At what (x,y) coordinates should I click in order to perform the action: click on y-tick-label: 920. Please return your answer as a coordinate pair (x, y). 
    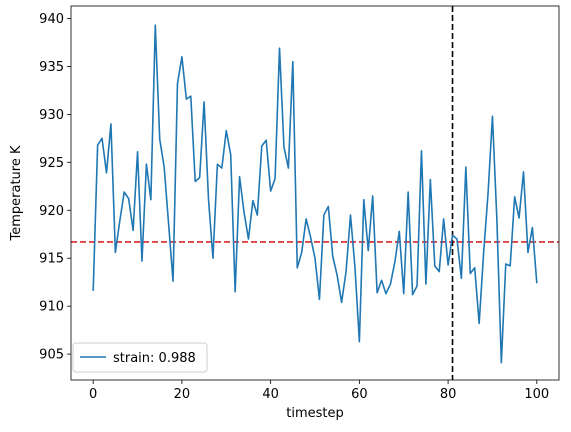
    Looking at the image, I should click on (51, 211).